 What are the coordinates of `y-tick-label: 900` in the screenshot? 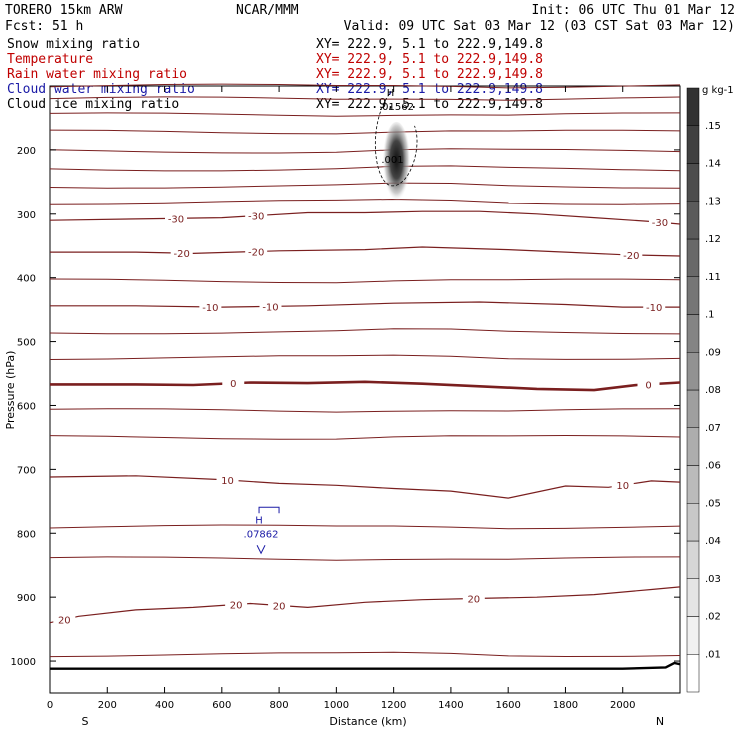 It's located at (26, 598).